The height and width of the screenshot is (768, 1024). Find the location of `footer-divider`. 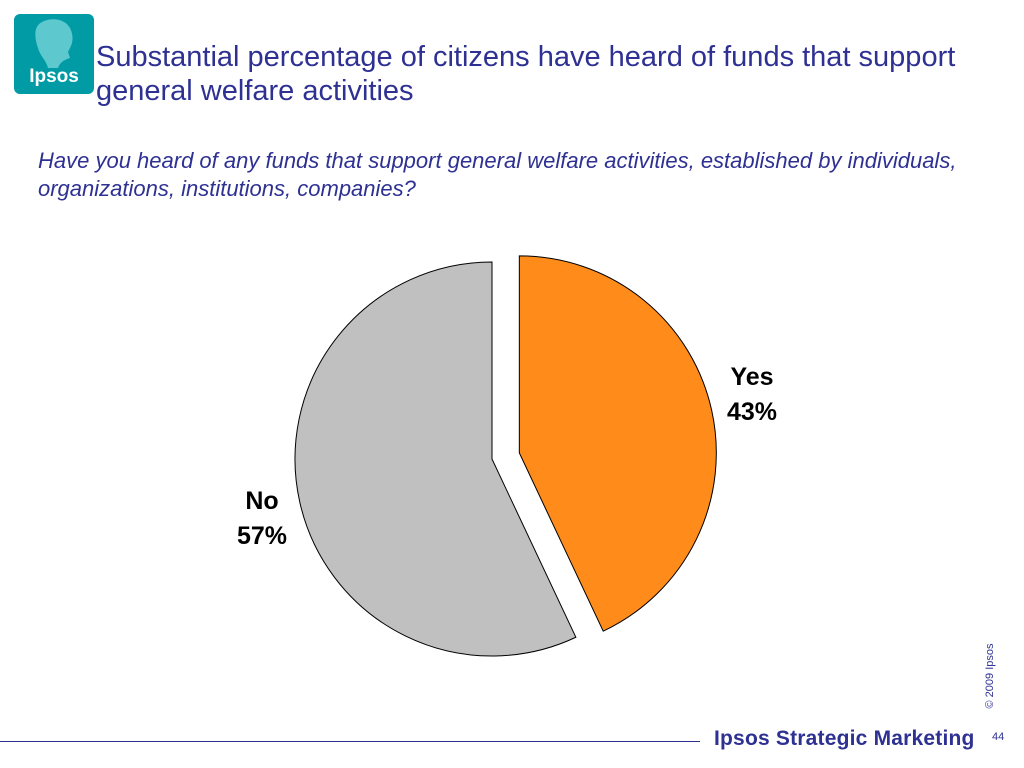

footer-divider is located at coordinates (350, 741).